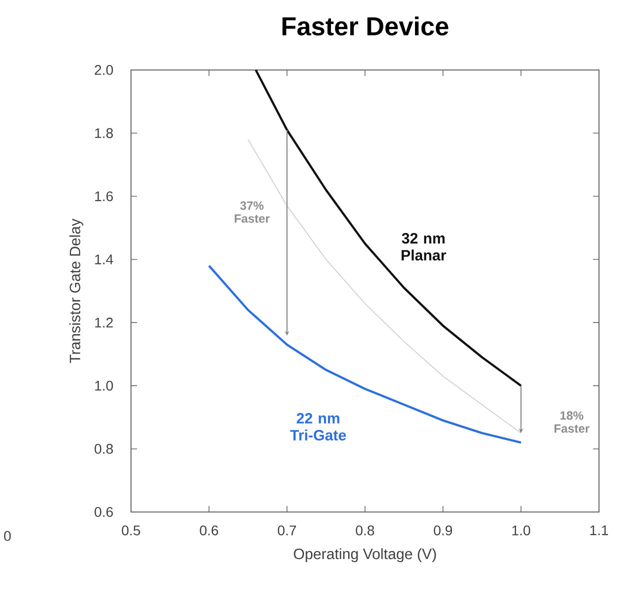  I want to click on text: 0, so click(7, 536).